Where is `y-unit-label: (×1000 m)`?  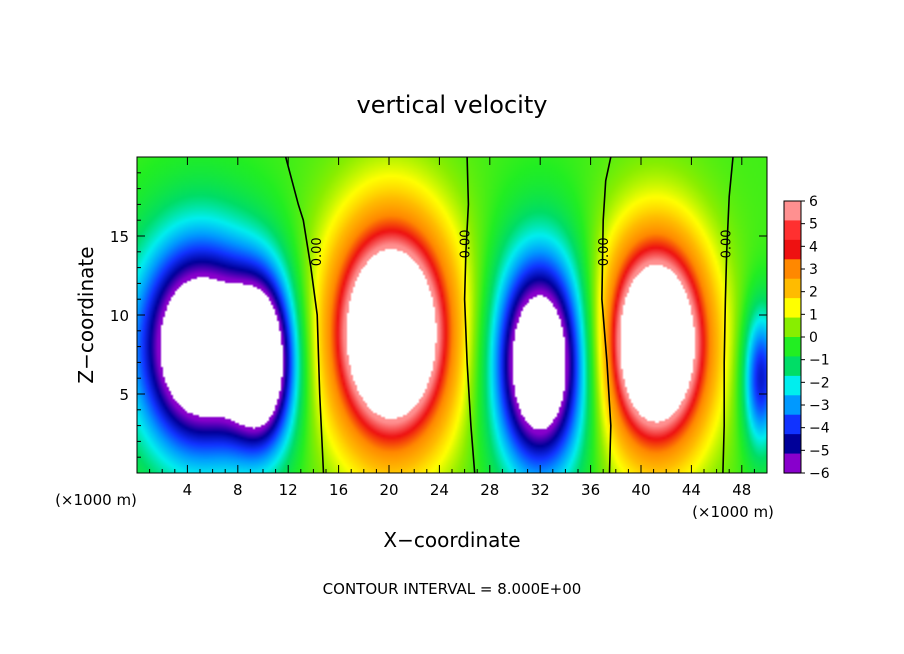 y-unit-label: (×1000 m) is located at coordinates (96, 500).